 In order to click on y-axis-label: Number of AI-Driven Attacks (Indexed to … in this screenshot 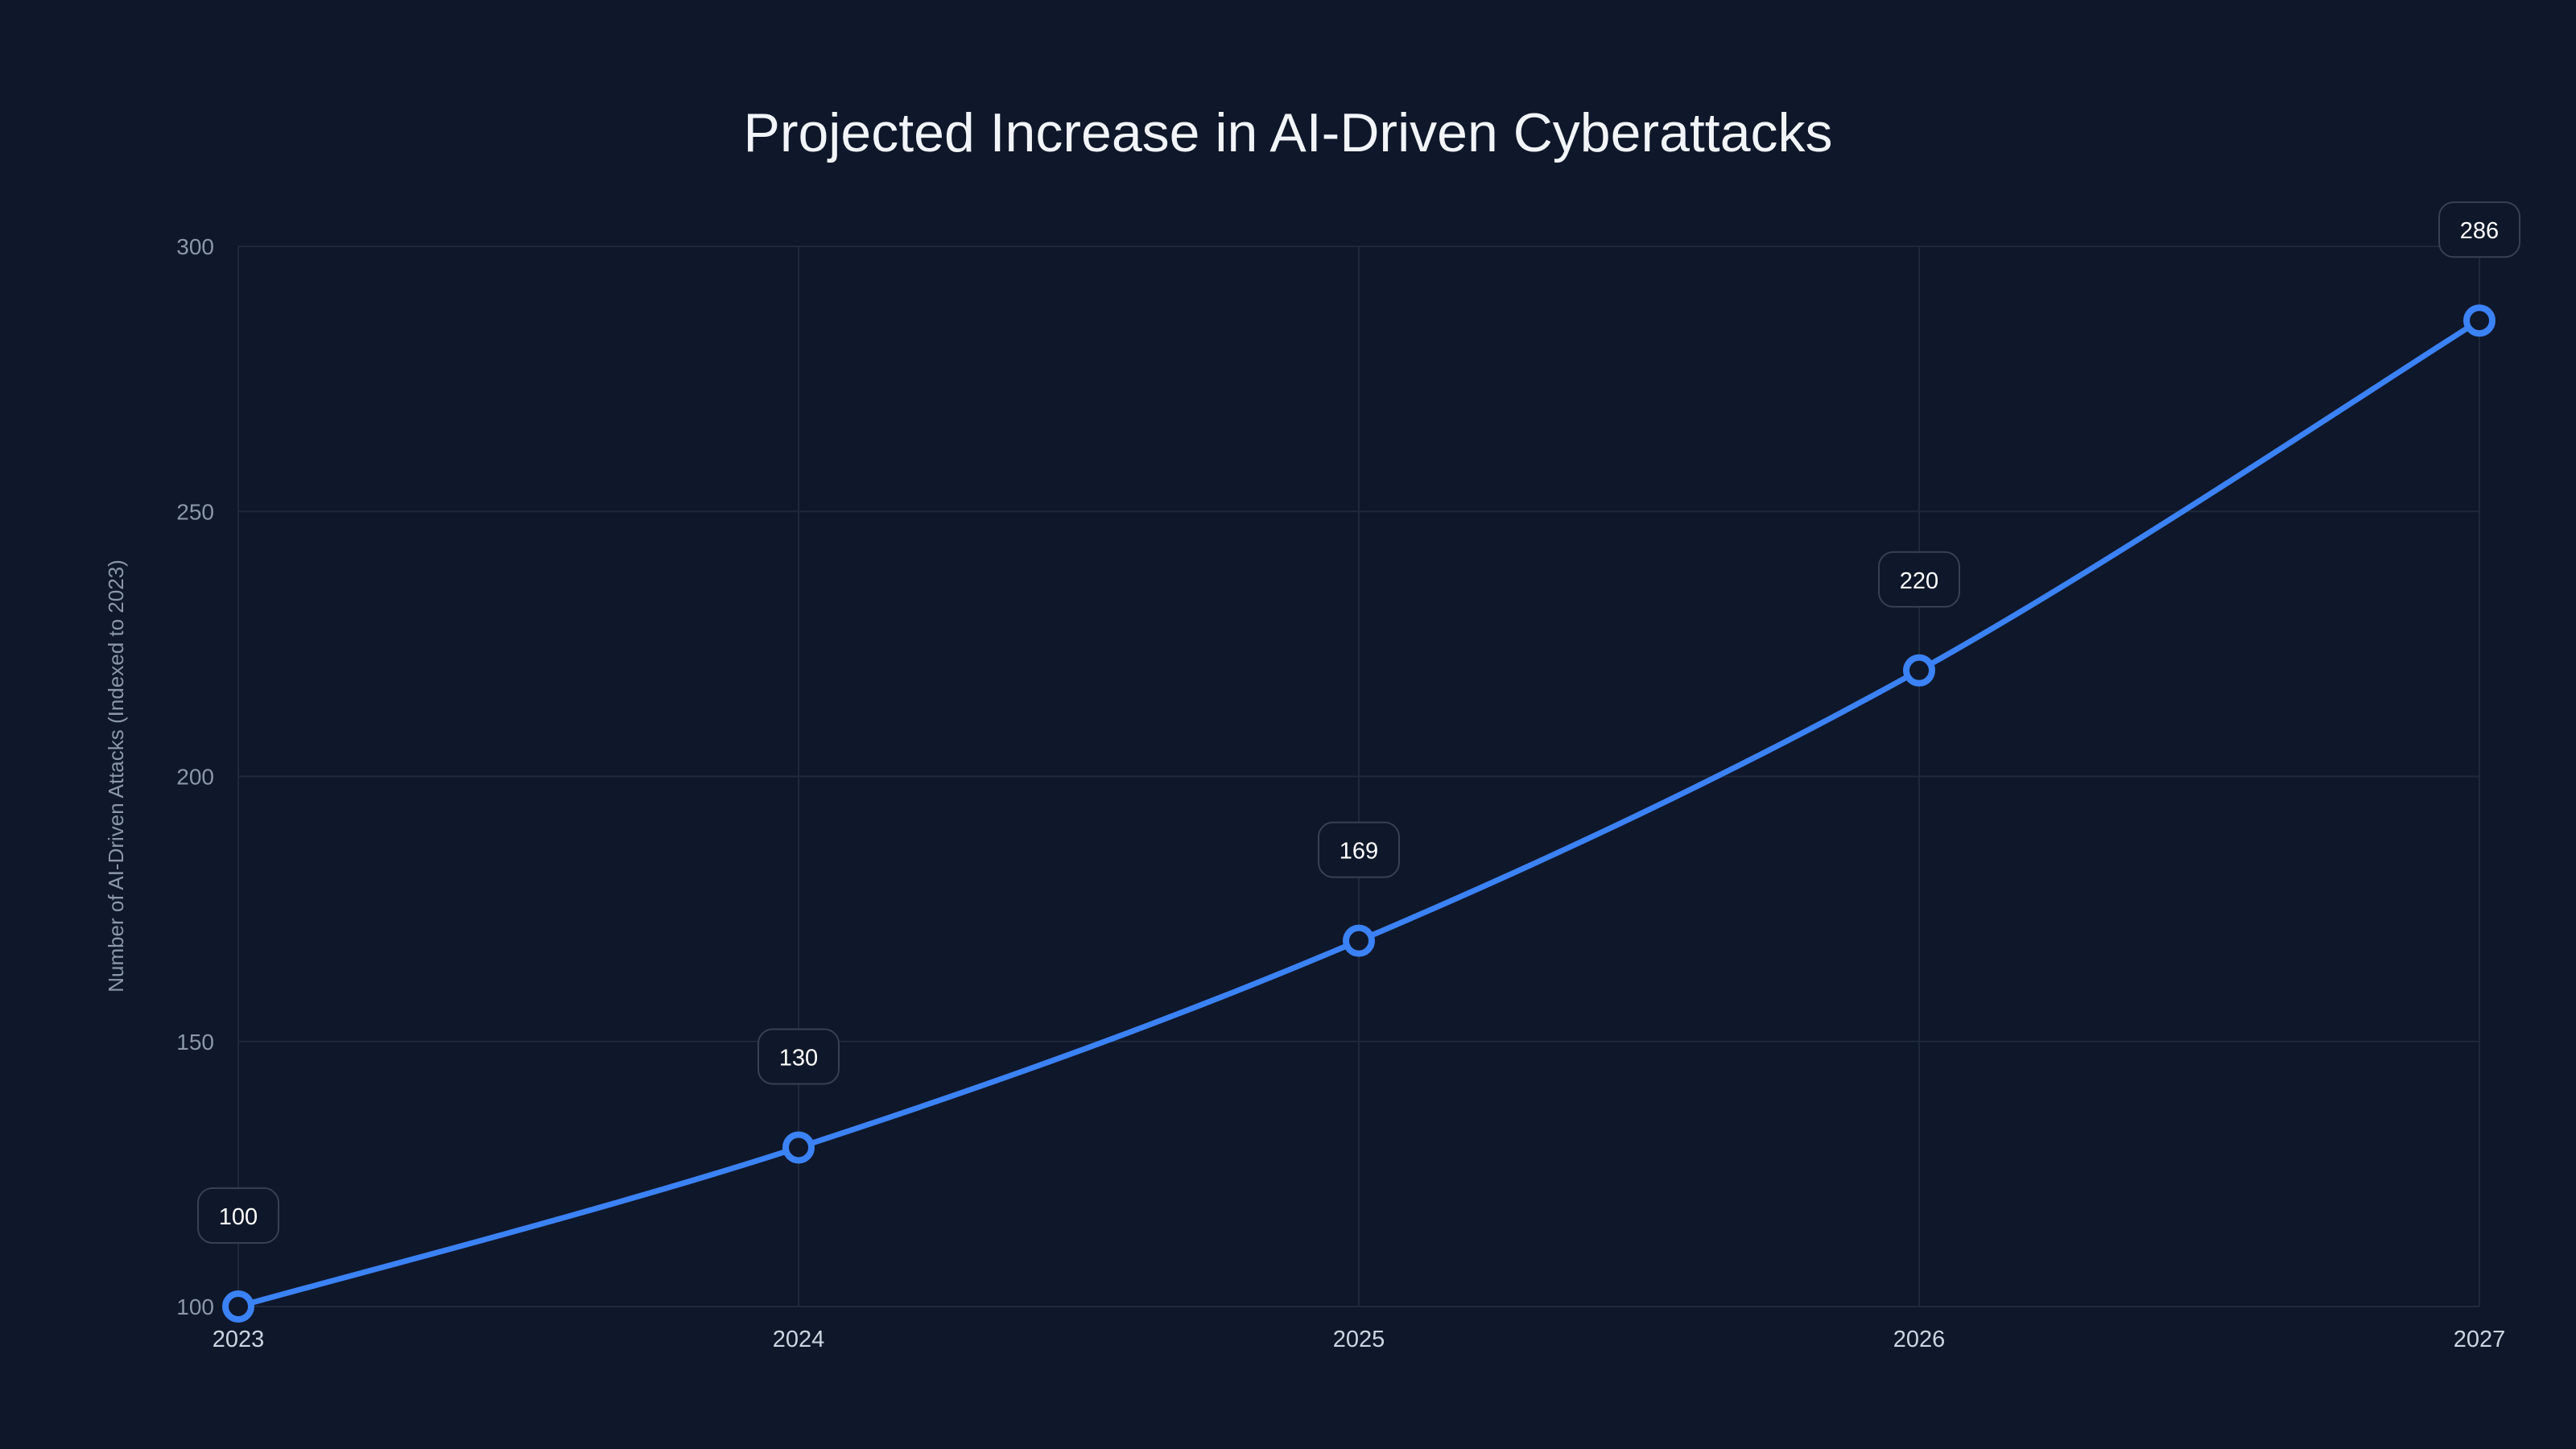, I will do `click(116, 776)`.